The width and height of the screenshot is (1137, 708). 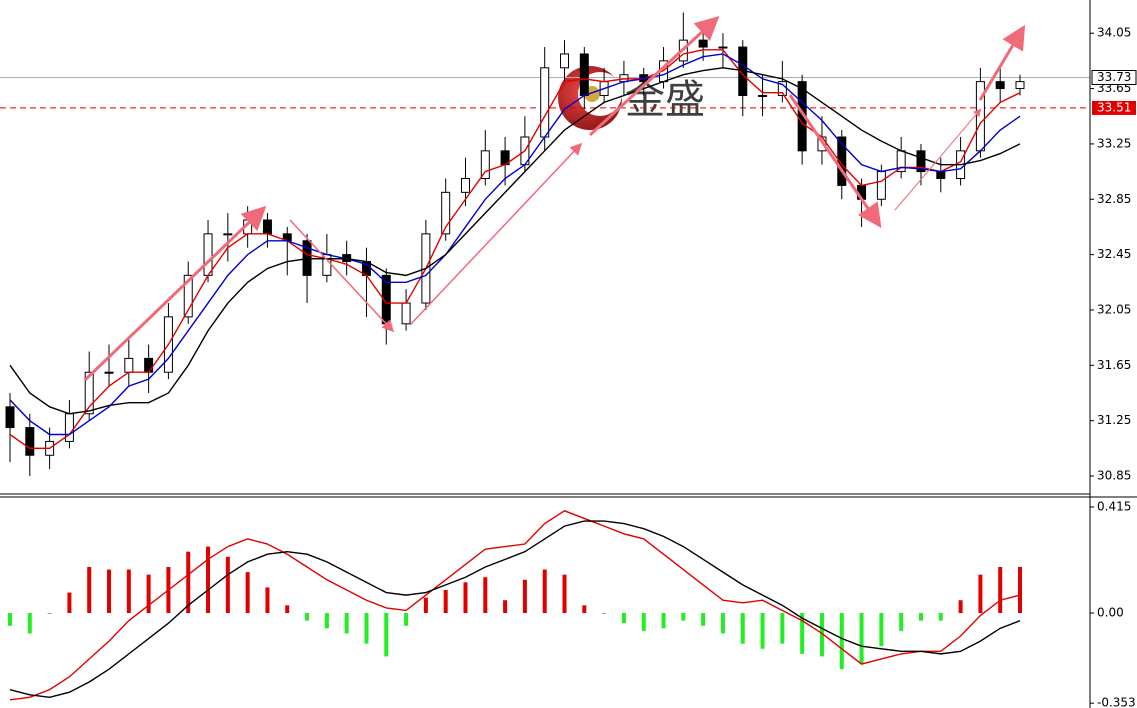 I want to click on y-tick-label: 32.45, so click(x=1114, y=254).